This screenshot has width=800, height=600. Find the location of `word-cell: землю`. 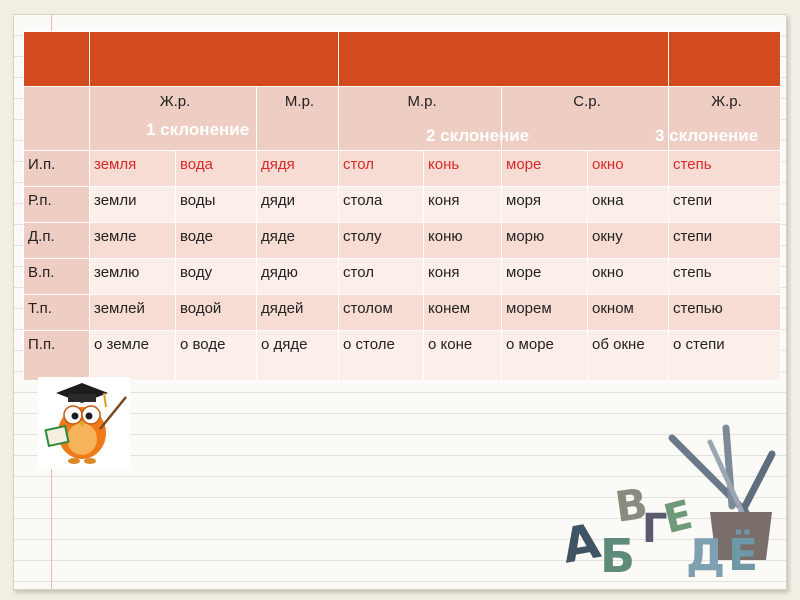

word-cell: землю is located at coordinates (132, 276).